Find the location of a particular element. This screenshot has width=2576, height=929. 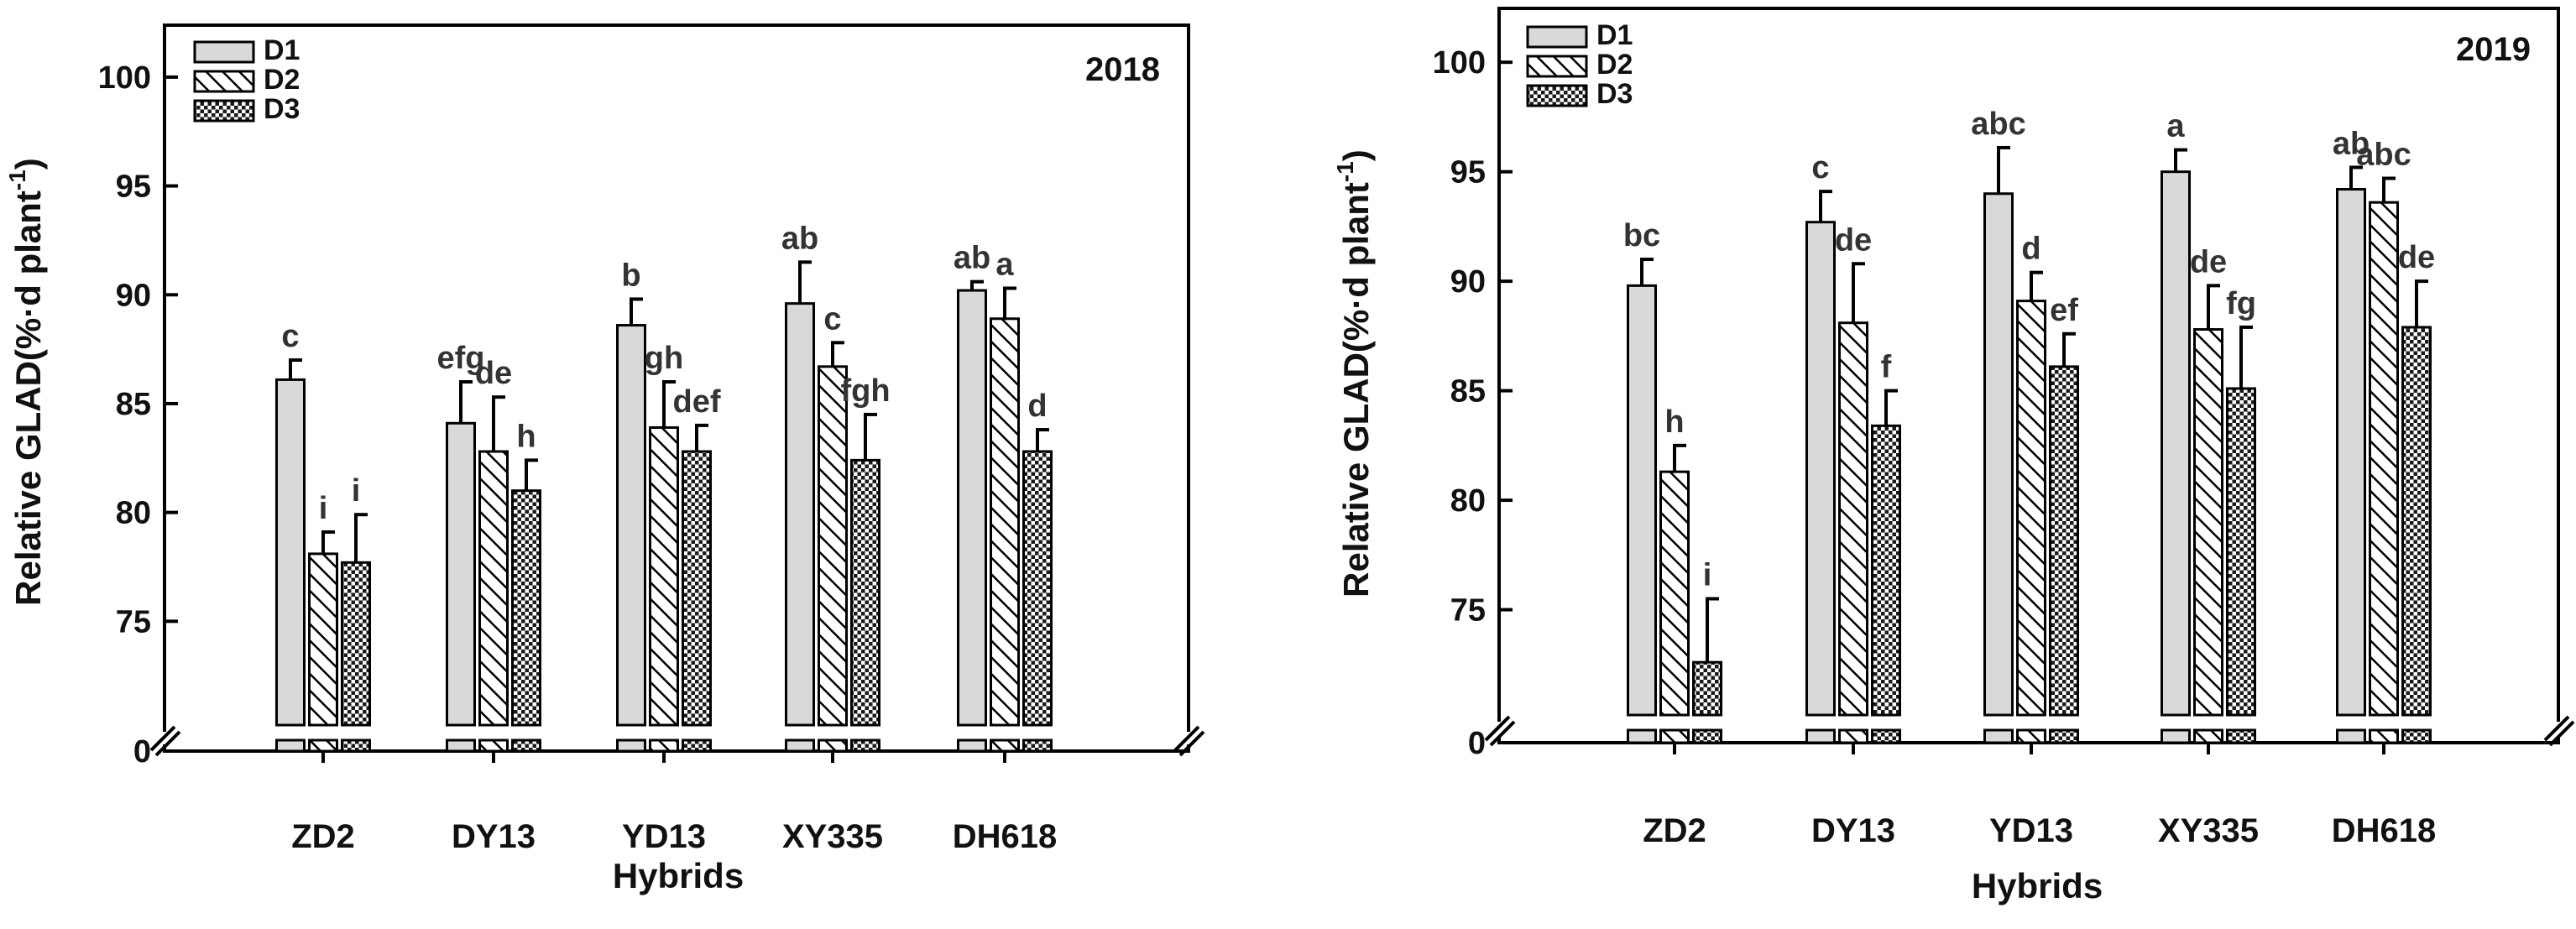

y-tick-label: 80 is located at coordinates (133, 513).